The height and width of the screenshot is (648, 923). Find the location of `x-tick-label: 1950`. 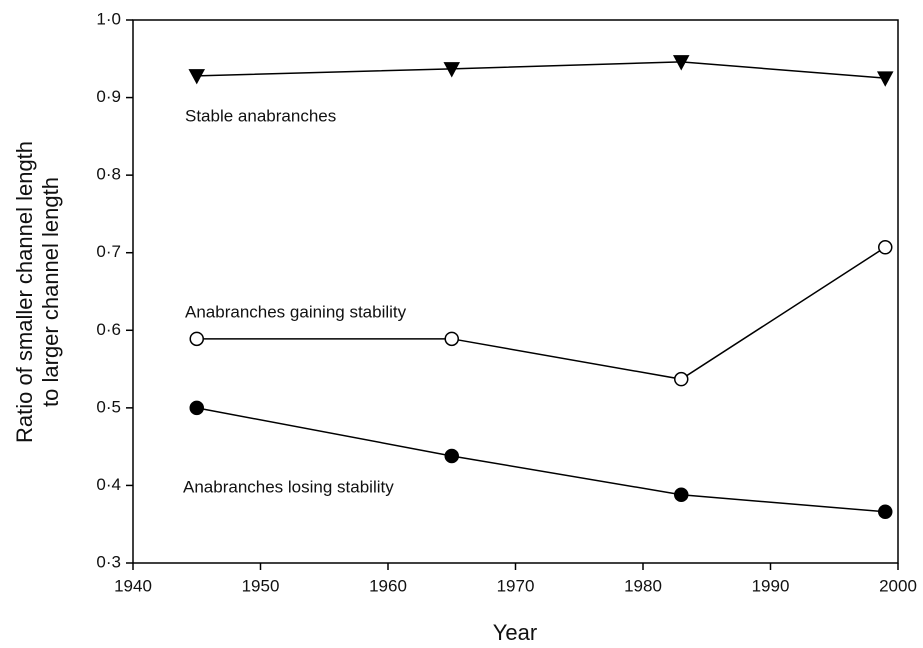

x-tick-label: 1950 is located at coordinates (261, 585).